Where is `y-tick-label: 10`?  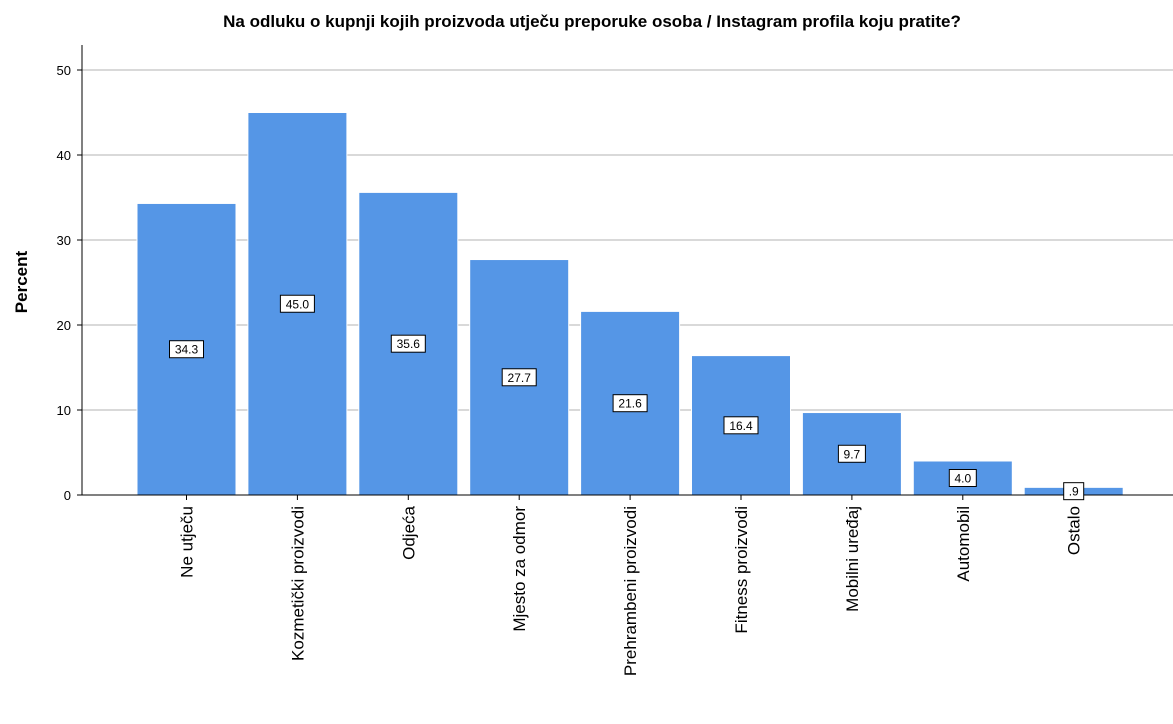
y-tick-label: 10 is located at coordinates (64, 410).